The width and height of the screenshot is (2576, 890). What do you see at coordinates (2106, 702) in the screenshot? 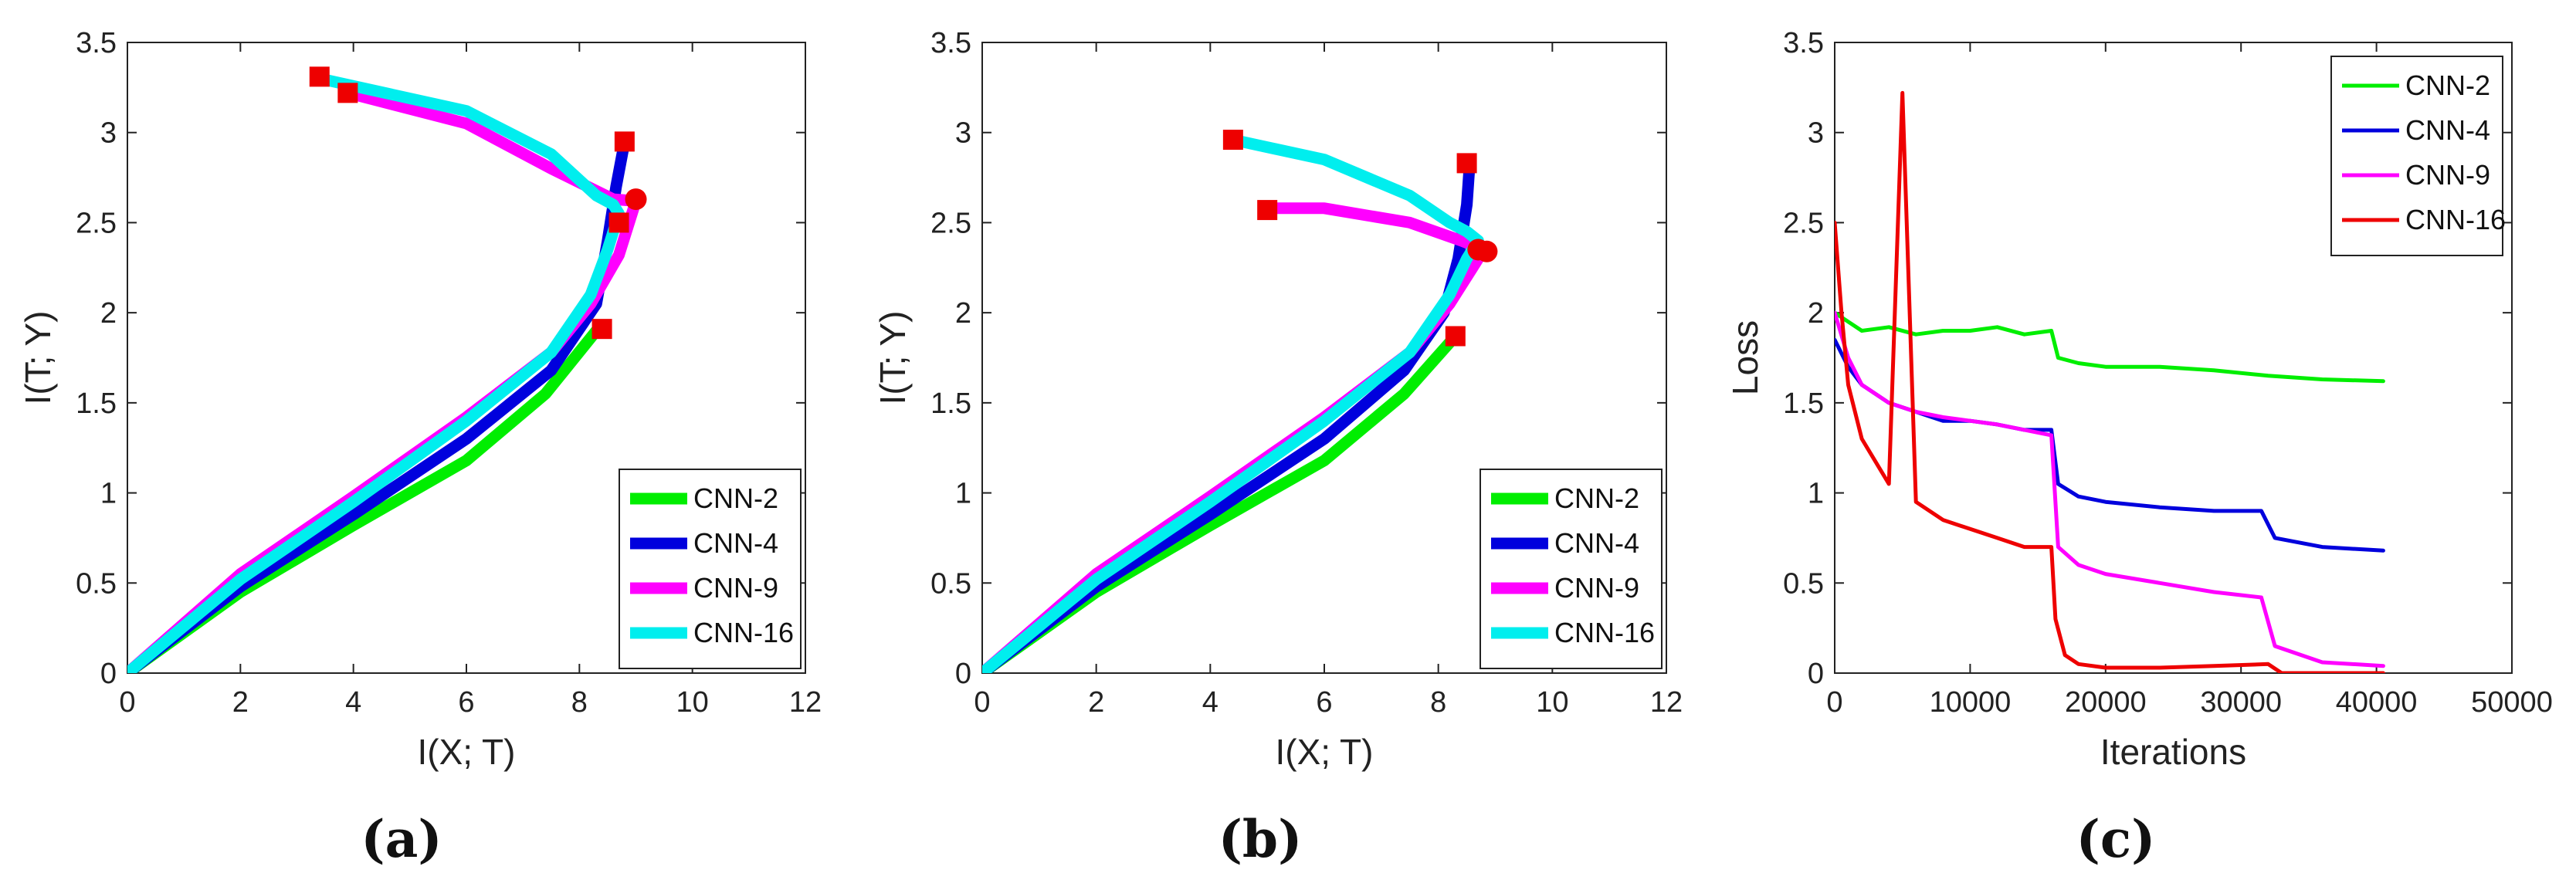
I see `x-tick-label: 20000` at bounding box center [2106, 702].